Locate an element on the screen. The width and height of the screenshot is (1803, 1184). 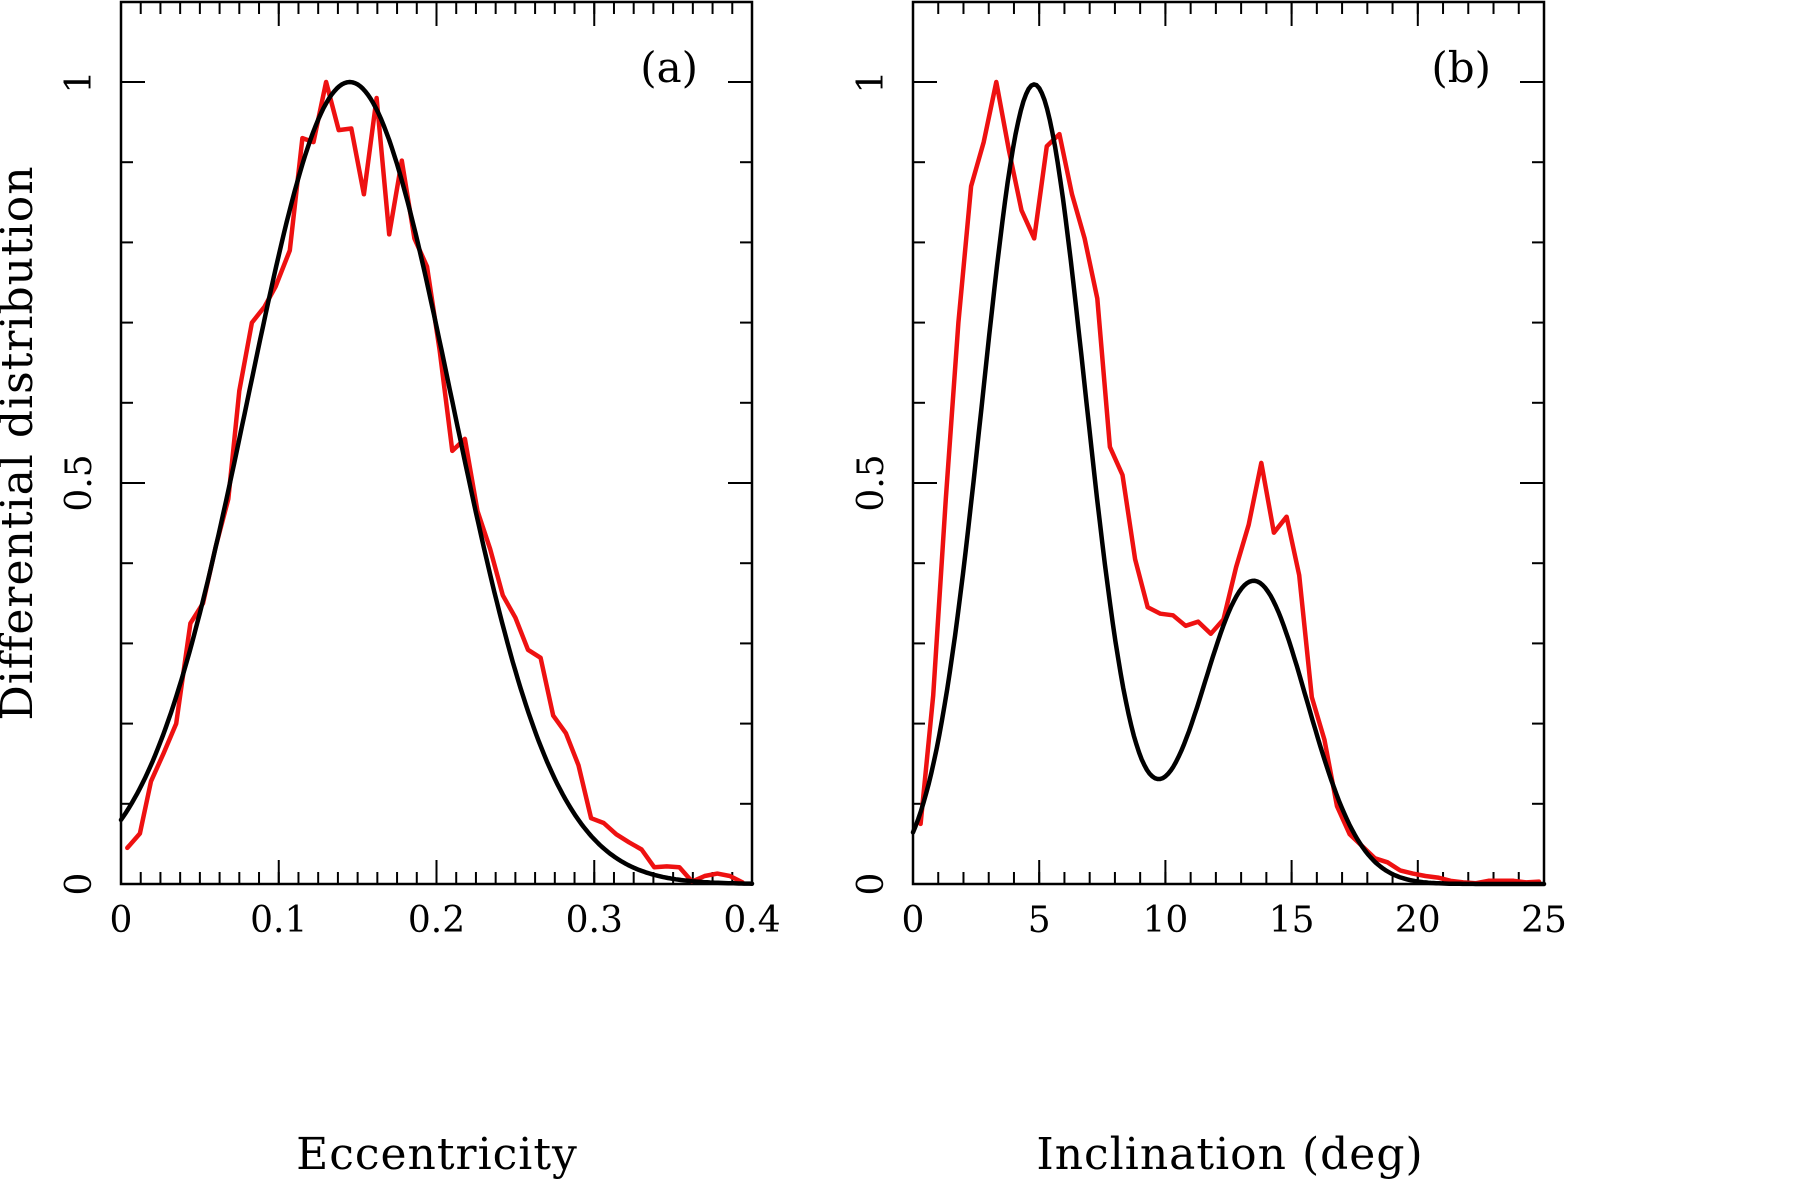
panel-b-x-tick-label: 5 is located at coordinates (1039, 920).